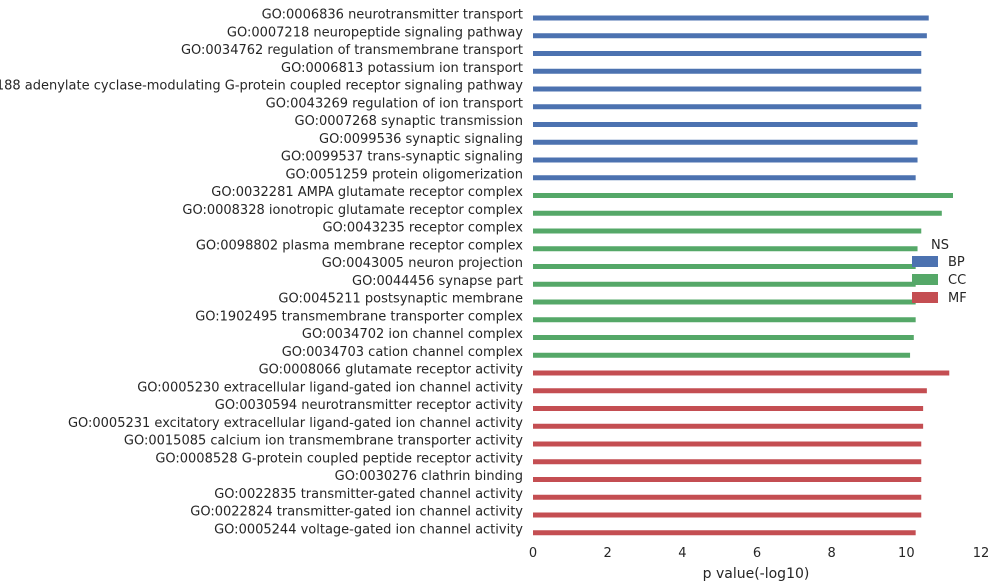  What do you see at coordinates (925, 297) in the screenshot?
I see `legend-swatch-mf` at bounding box center [925, 297].